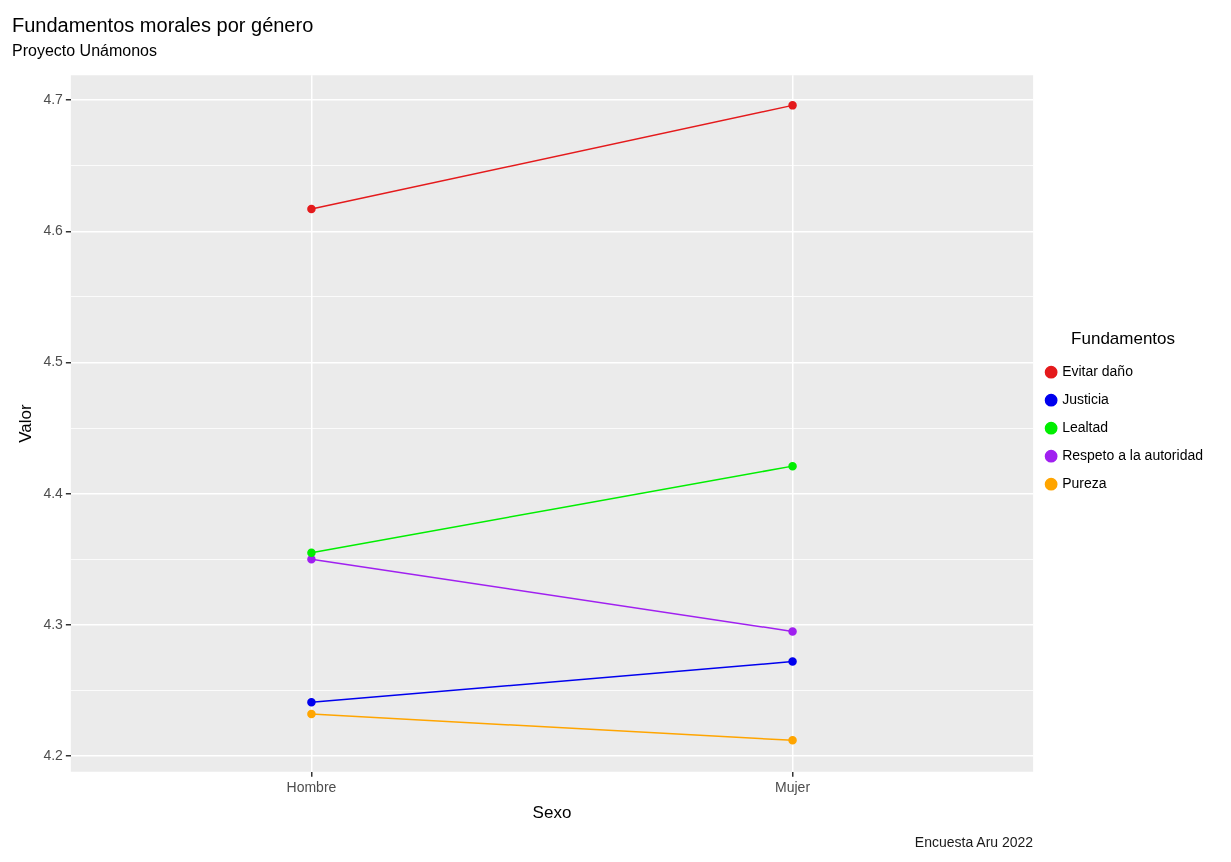 The height and width of the screenshot is (862, 1231). Describe the element at coordinates (1084, 483) in the screenshot. I see `legend-label: Pureza` at that location.